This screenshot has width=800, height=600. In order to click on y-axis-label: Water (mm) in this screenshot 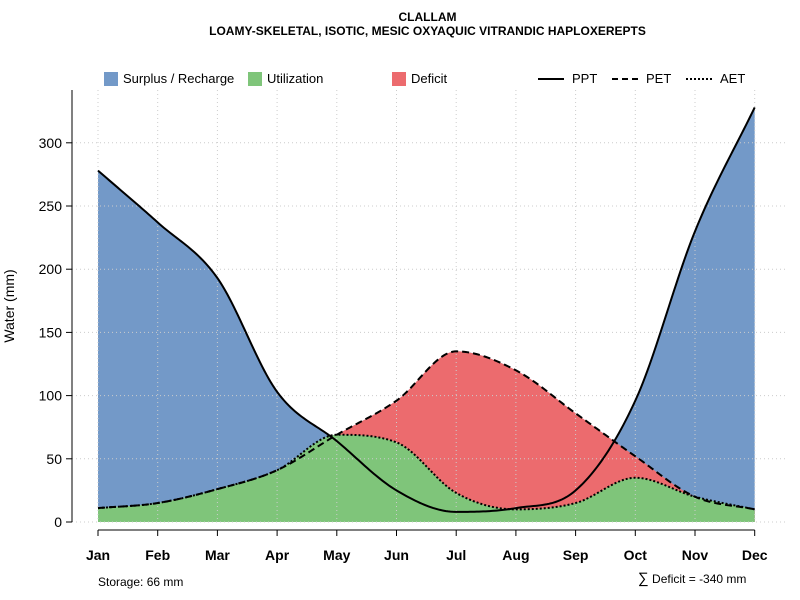, I will do `click(9, 305)`.